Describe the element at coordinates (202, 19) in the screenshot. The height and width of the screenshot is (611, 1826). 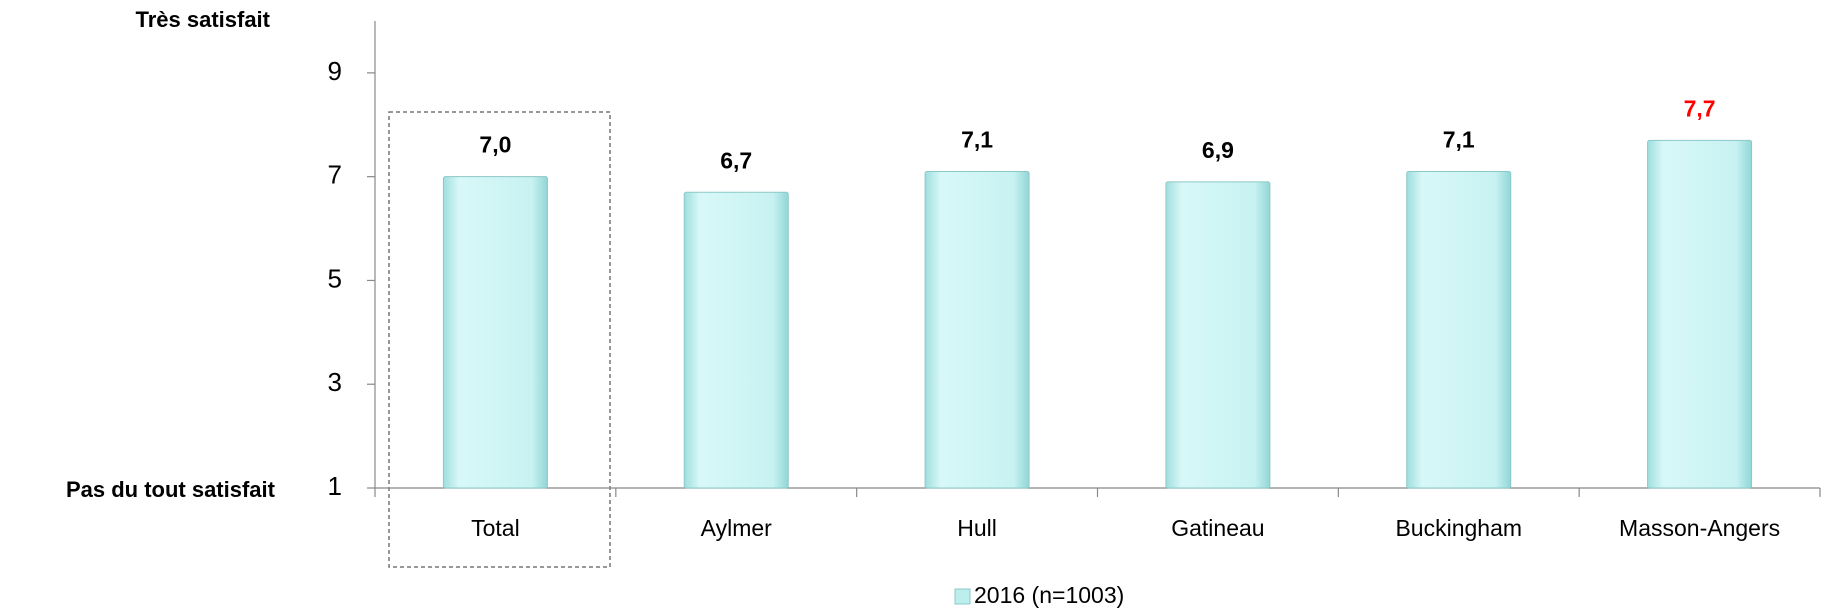
I see `top-annotation: Très satisfait` at that location.